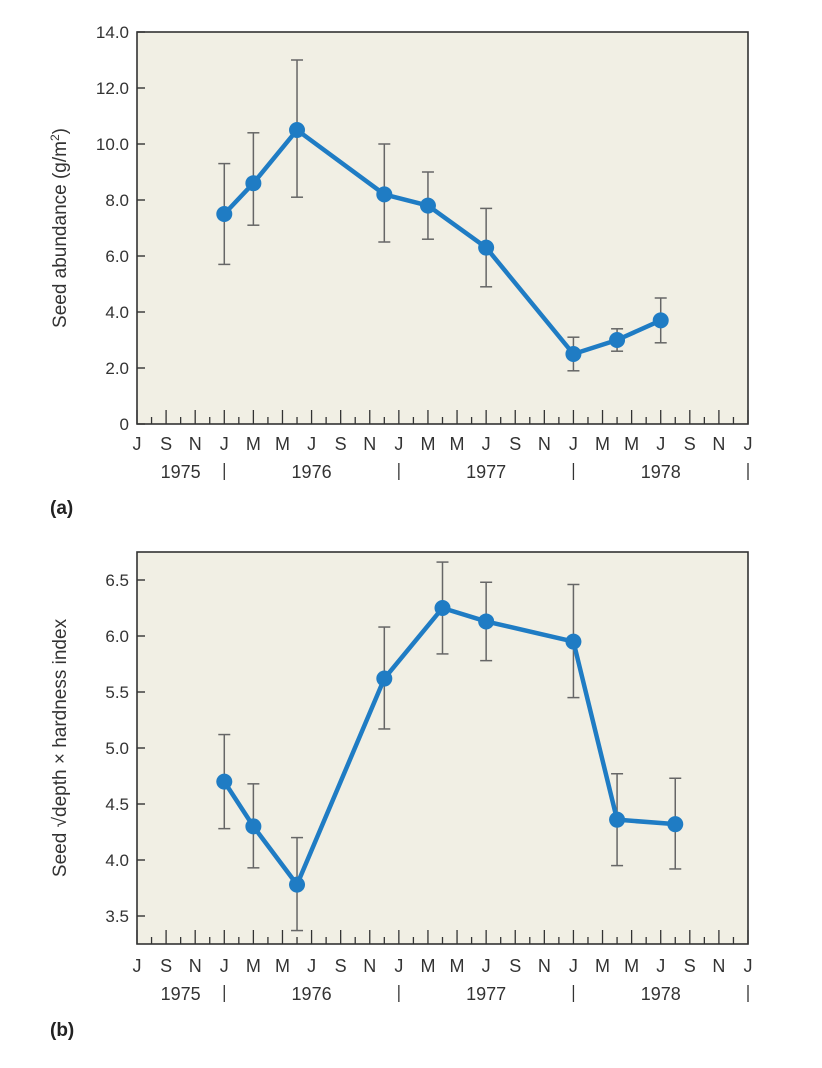 The image size is (822, 1068). What do you see at coordinates (117, 804) in the screenshot?
I see `y-tick-label: 4.5` at bounding box center [117, 804].